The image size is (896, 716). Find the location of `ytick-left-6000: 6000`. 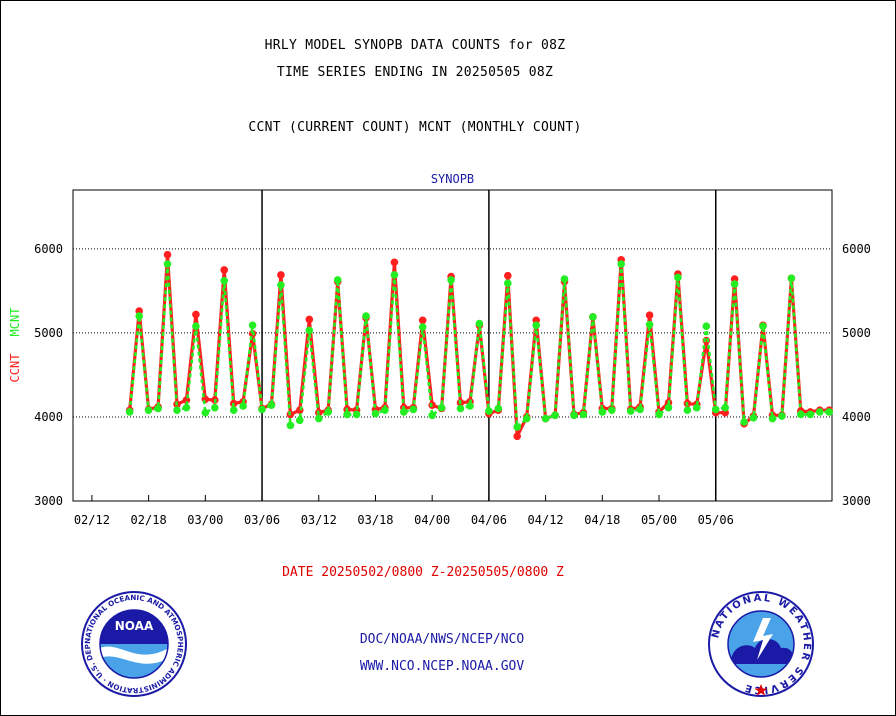

ytick-left-6000: 6000 is located at coordinates (48, 249).